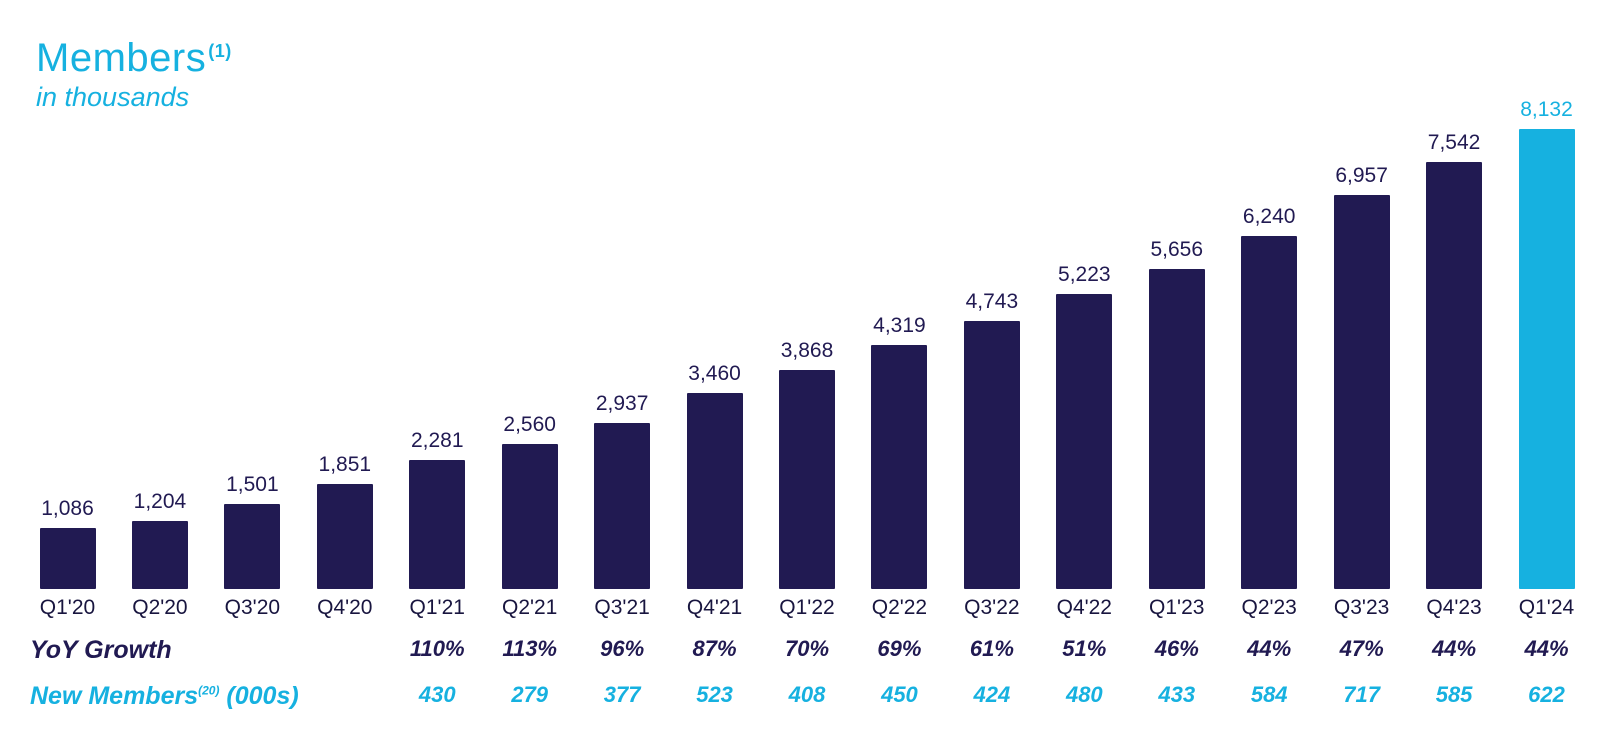  Describe the element at coordinates (121, 58) in the screenshot. I see `chart-title-text: Members` at that location.